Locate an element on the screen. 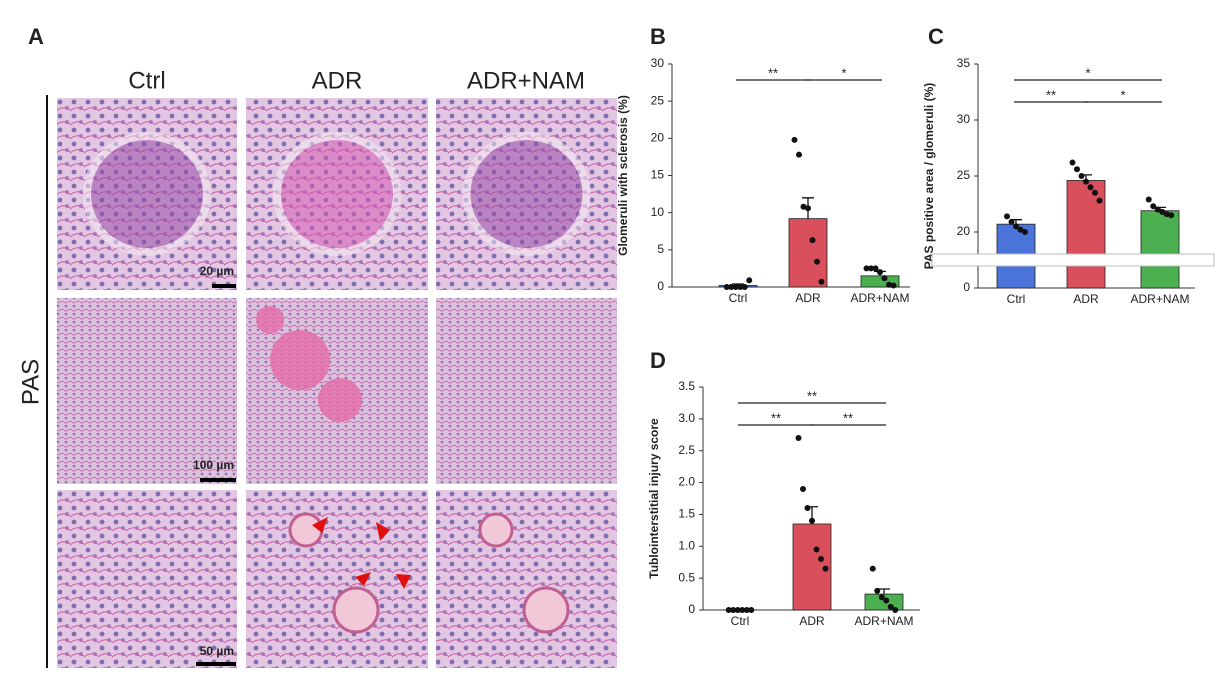  y-axis-label: PAS positive area / glomeruli (%) is located at coordinates (929, 176).